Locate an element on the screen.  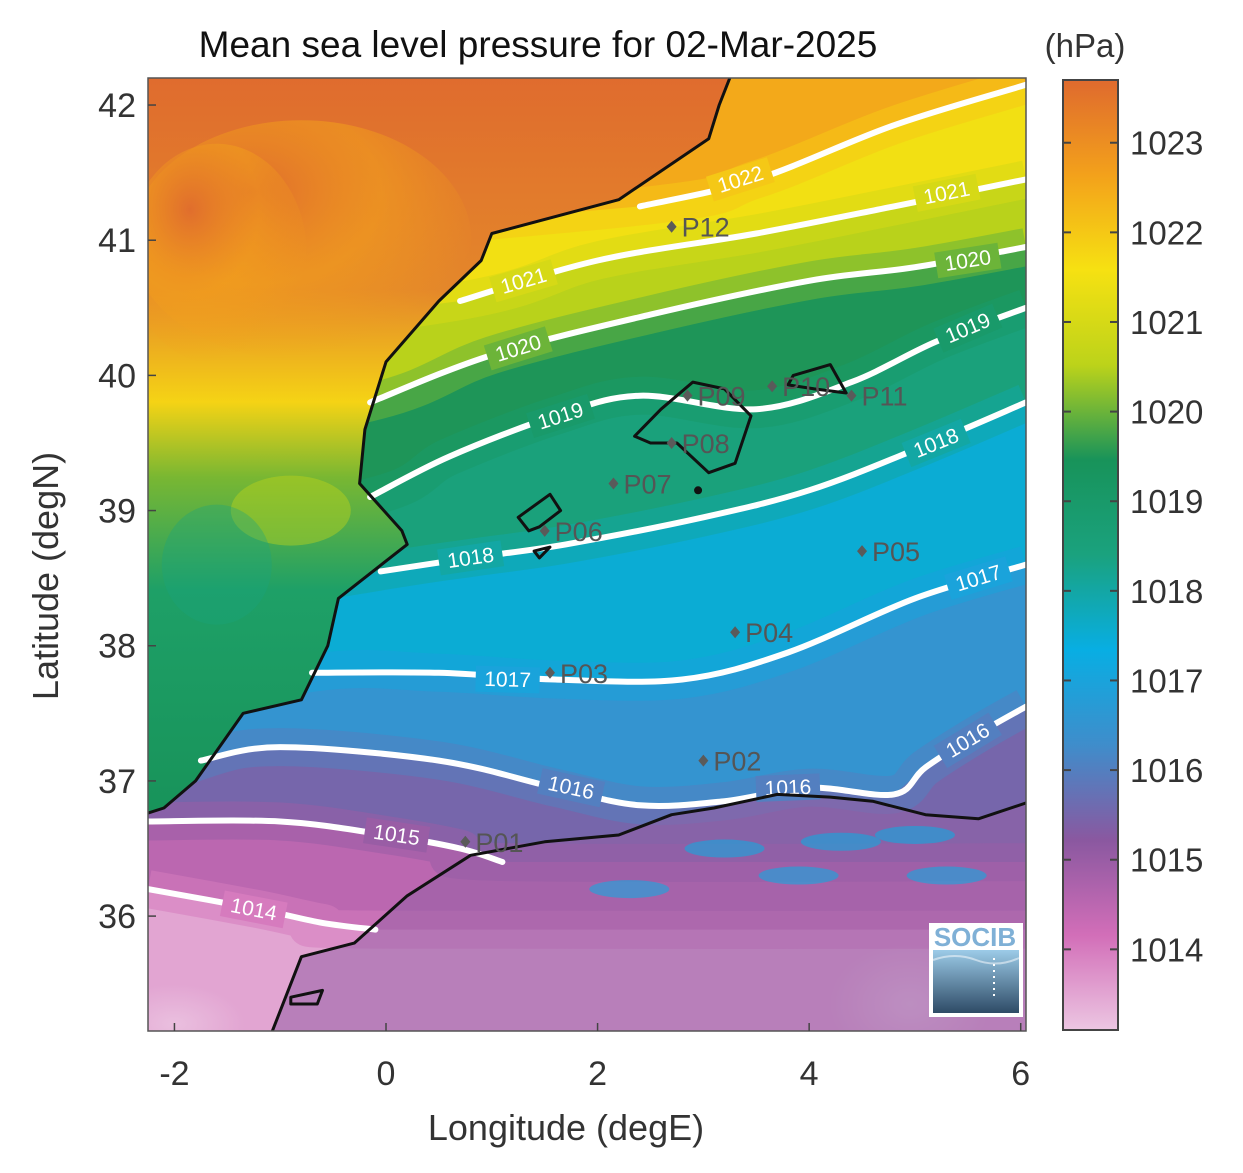
x-axis-label: Longitude (degE) is located at coordinates (566, 1127).